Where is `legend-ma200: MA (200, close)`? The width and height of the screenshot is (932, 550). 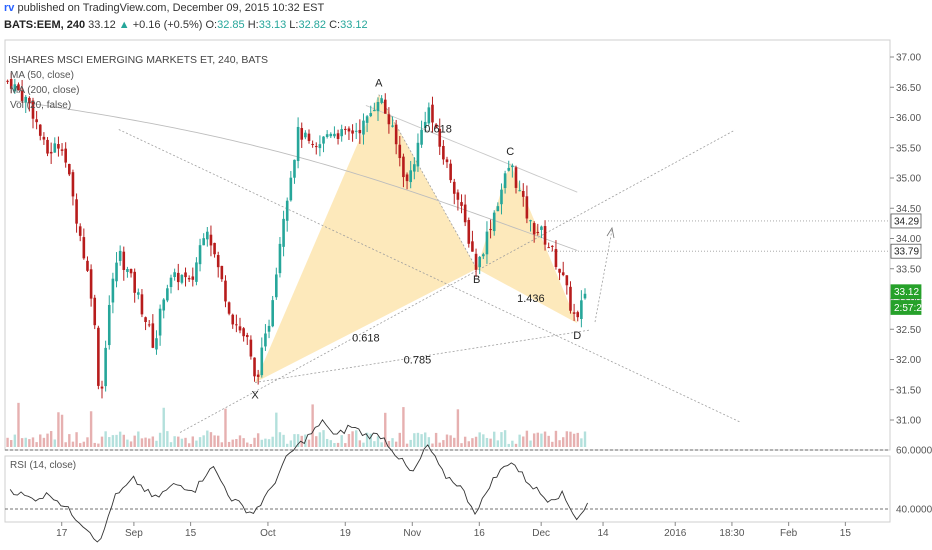
legend-ma200: MA (200, close) is located at coordinates (44, 90).